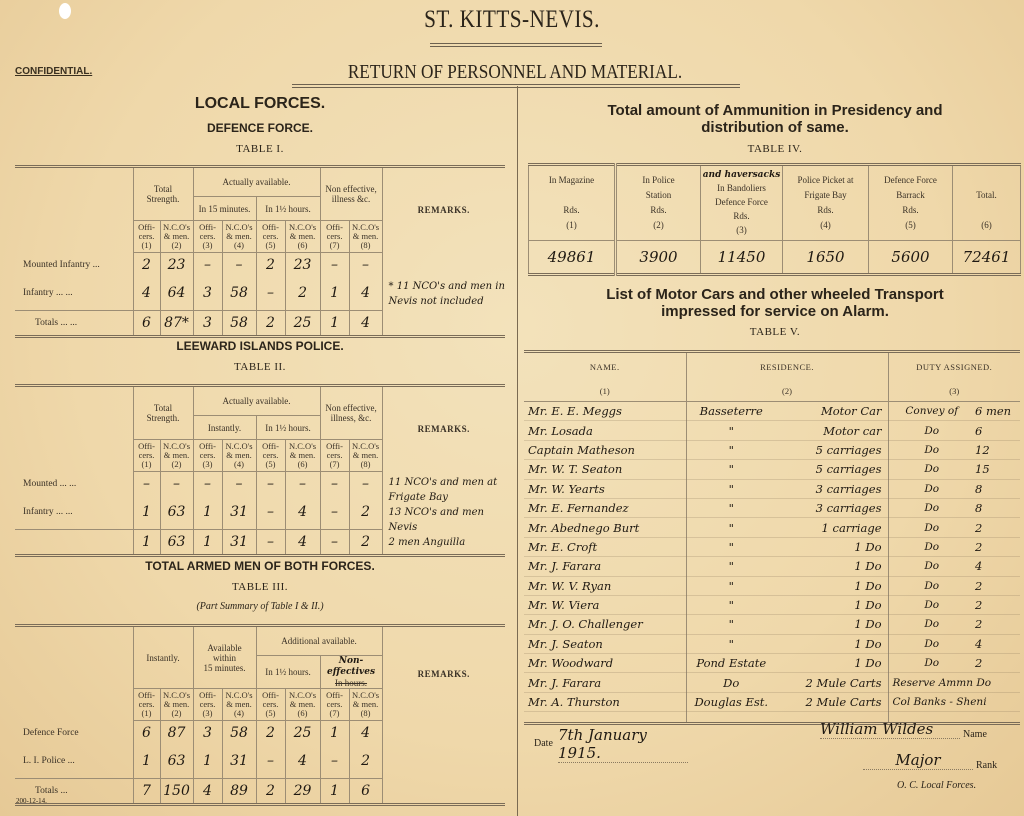 This screenshot has width=1024, height=816. What do you see at coordinates (302, 542) in the screenshot?
I see `totals-cell: 4` at bounding box center [302, 542].